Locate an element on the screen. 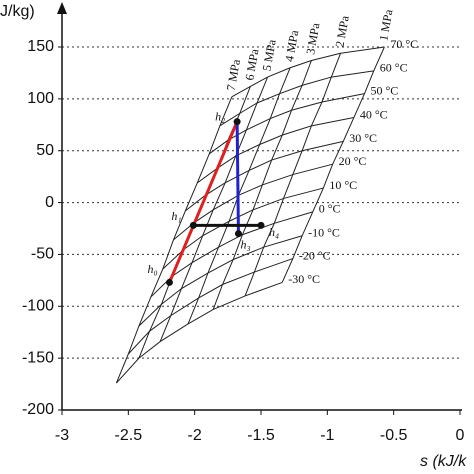 The image size is (474, 474). isotherm-label: 50 °C is located at coordinates (384, 90).